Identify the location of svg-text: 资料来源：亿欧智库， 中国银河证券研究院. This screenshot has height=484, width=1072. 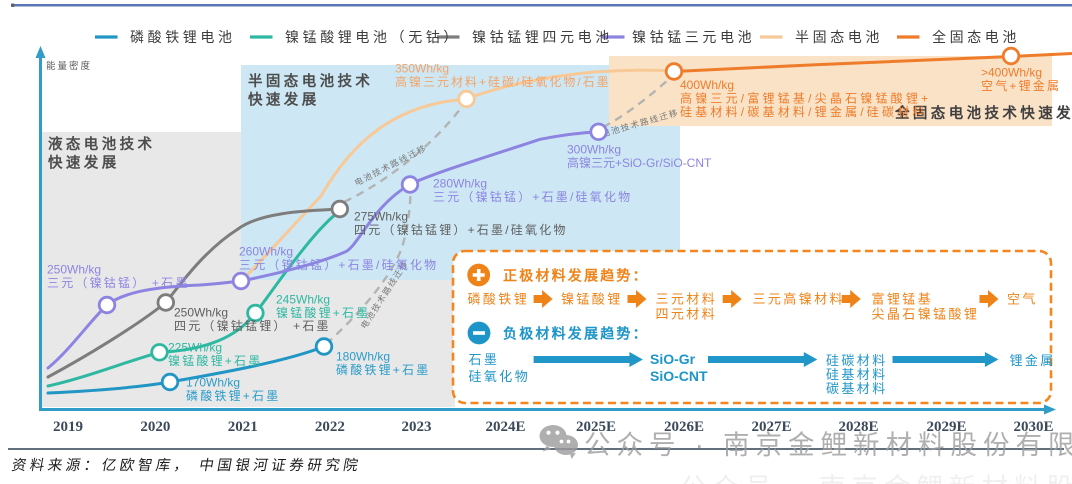
(186, 465).